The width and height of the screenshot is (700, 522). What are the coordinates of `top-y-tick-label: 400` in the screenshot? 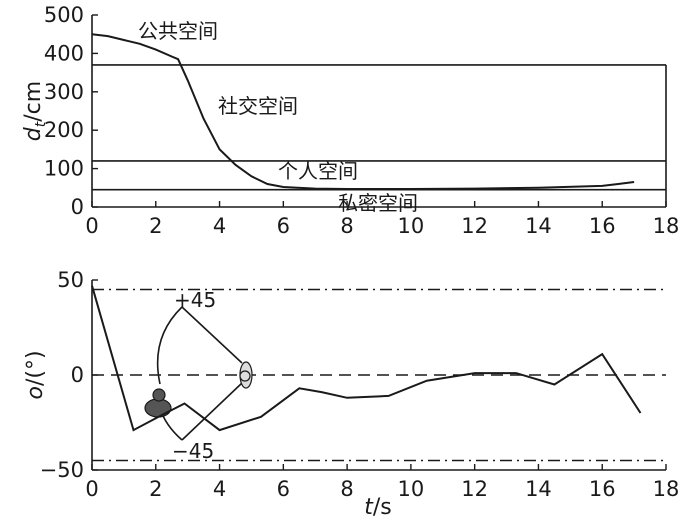 It's located at (64, 53).